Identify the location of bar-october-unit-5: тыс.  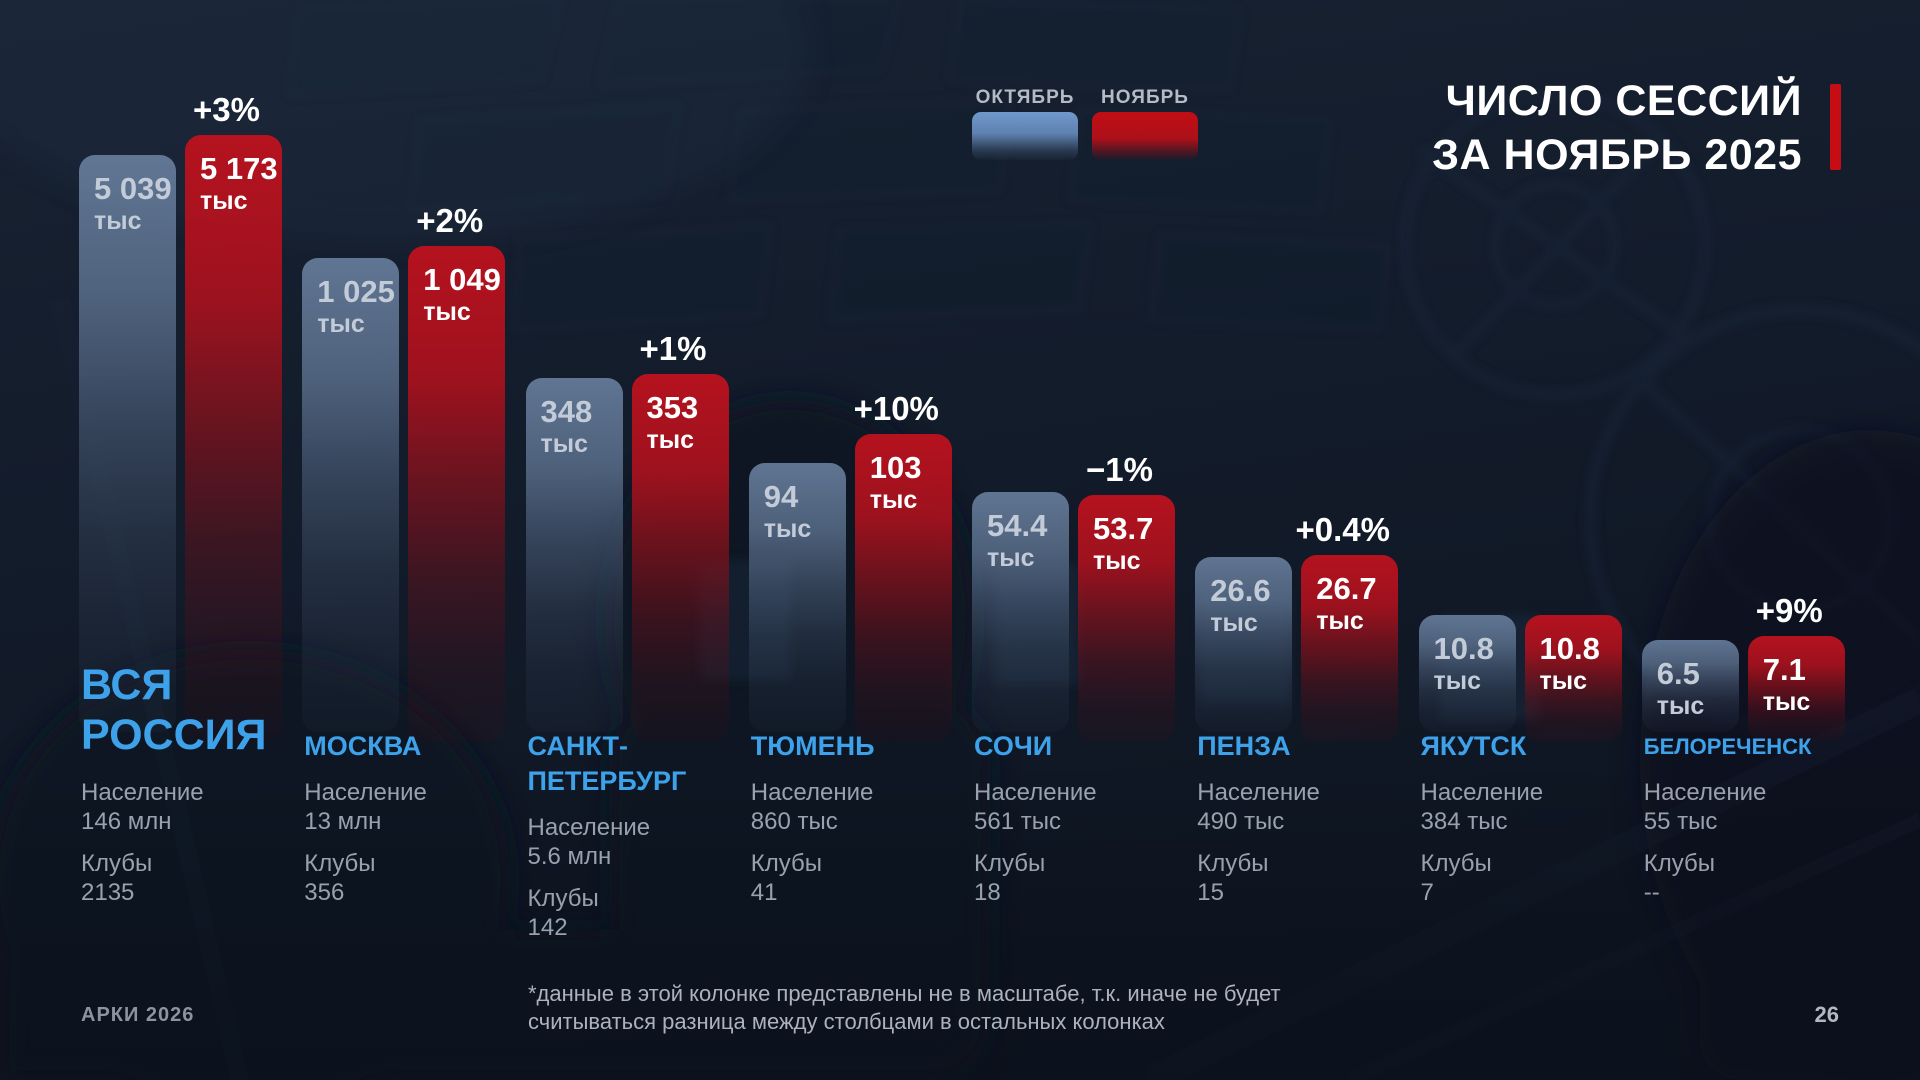
(1011, 558).